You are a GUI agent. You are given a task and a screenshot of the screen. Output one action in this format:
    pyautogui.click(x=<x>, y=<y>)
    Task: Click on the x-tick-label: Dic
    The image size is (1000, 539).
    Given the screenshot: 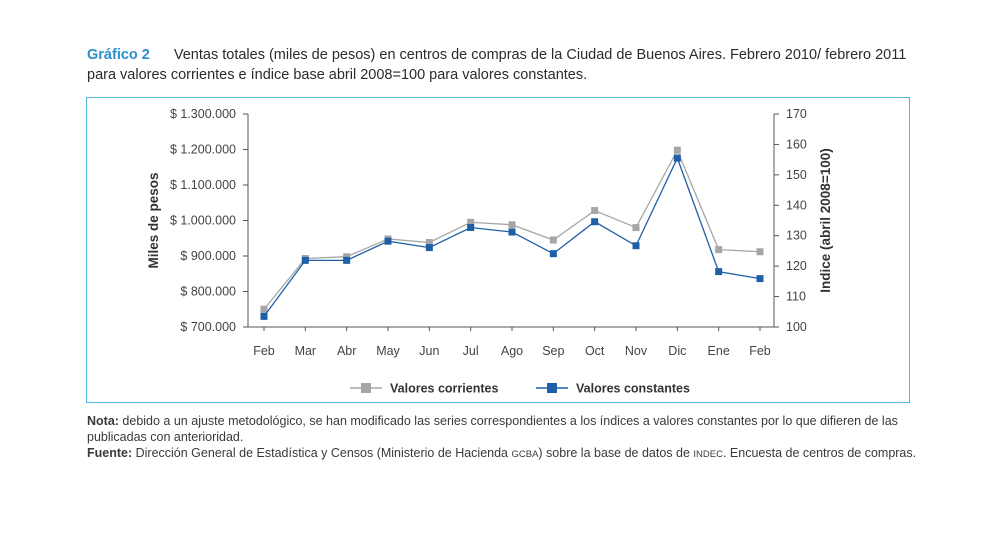 What is the action you would take?
    pyautogui.click(x=677, y=351)
    